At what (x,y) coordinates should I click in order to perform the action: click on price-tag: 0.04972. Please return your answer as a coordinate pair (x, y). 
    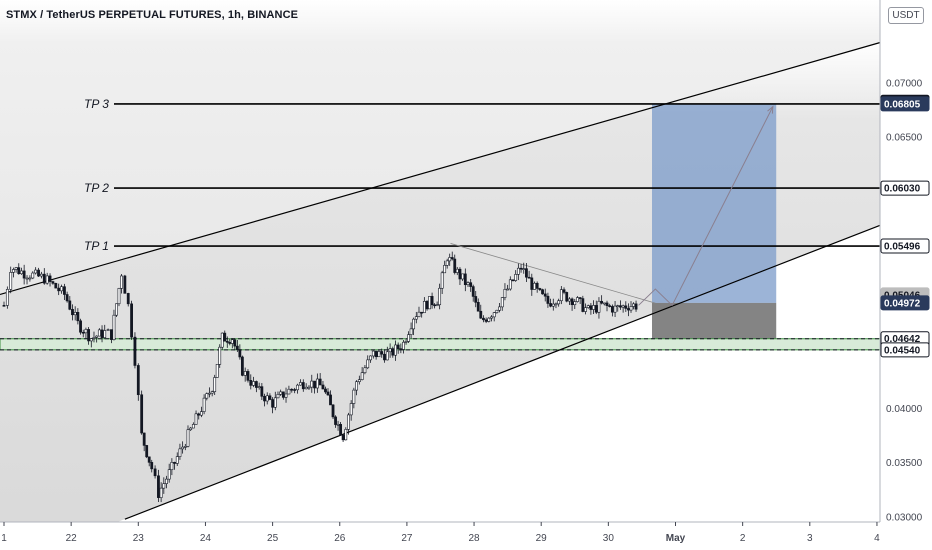
    Looking at the image, I should click on (905, 303).